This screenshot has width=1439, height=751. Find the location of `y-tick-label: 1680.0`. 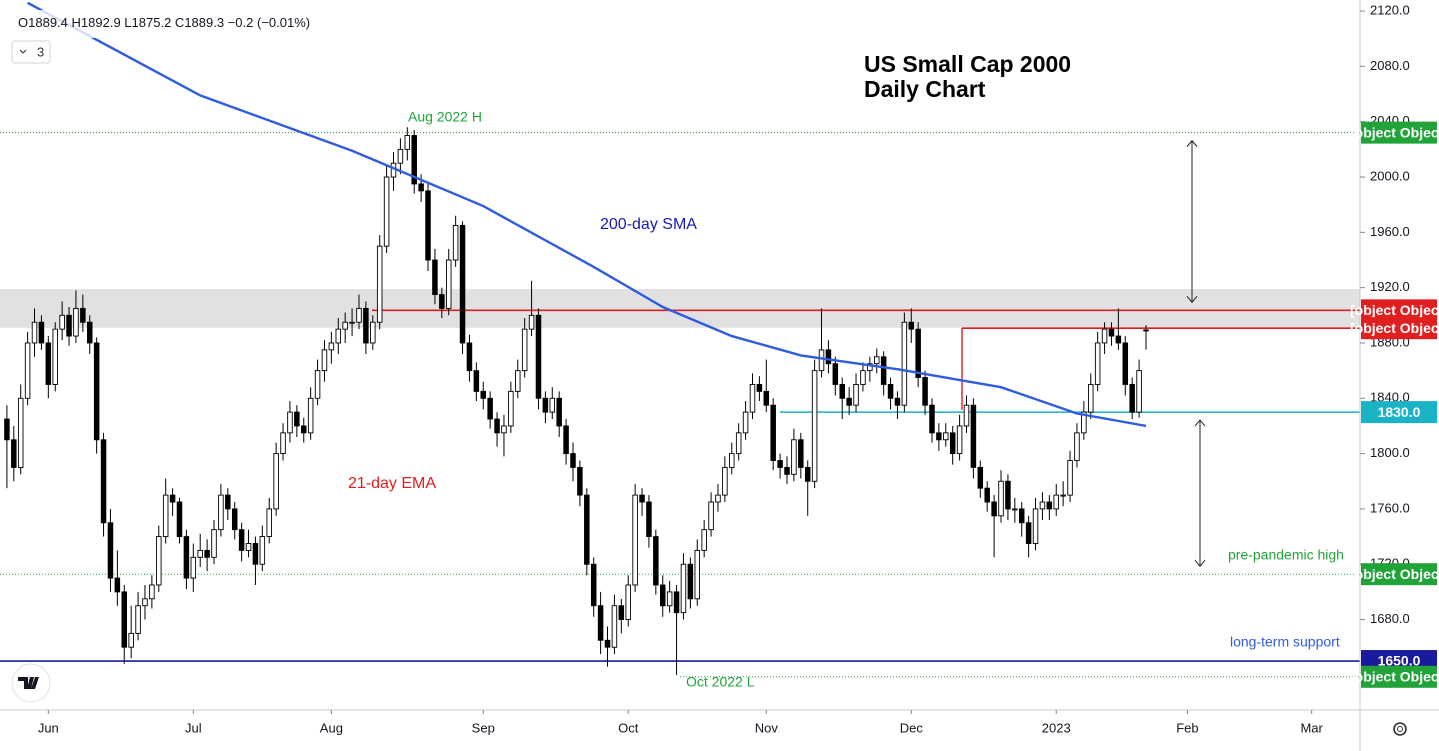

y-tick-label: 1680.0 is located at coordinates (1390, 618).